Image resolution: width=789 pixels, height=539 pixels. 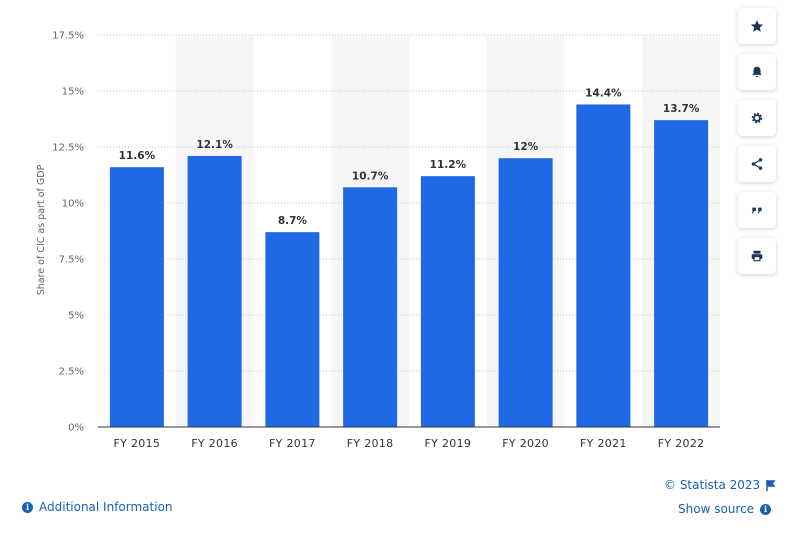 I want to click on copyright-text: © Statista 2023, so click(x=712, y=485).